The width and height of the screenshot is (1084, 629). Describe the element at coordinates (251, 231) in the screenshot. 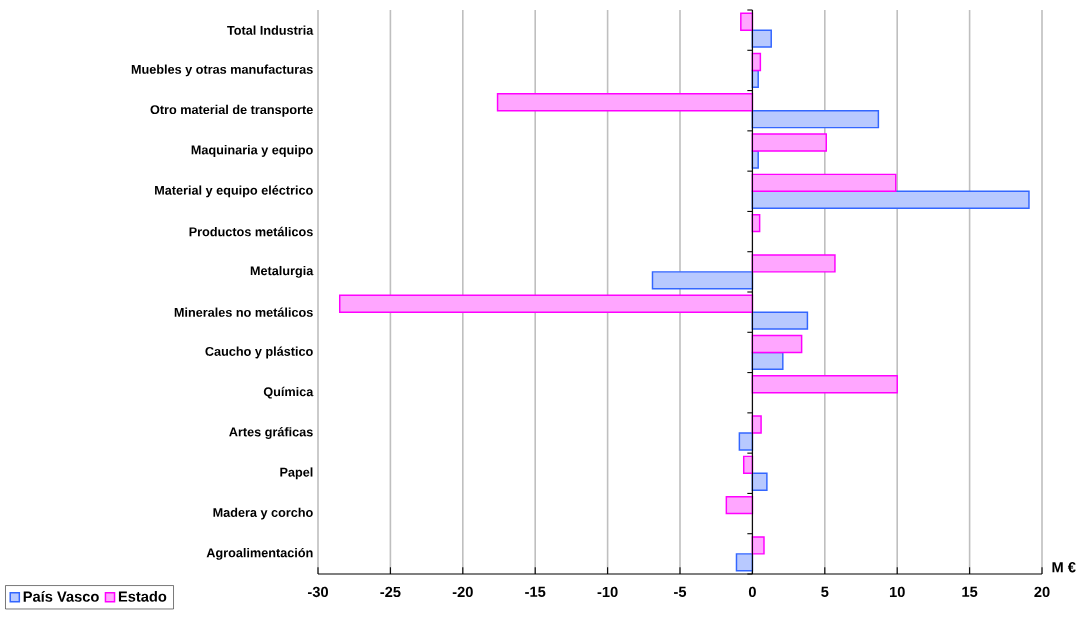

I see `y-tick-label: Productos metálicos` at that location.